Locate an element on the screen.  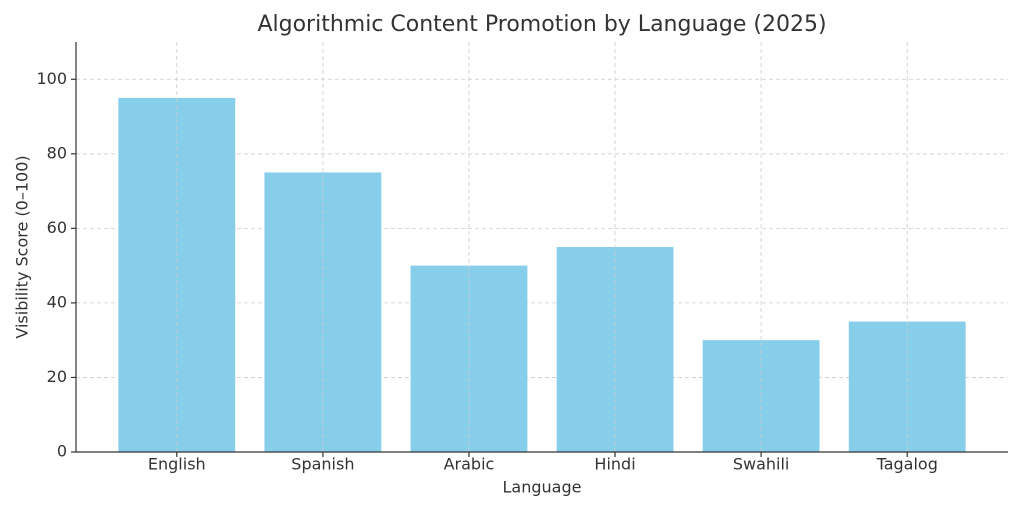
y-tick-label: 60 is located at coordinates (57, 227).